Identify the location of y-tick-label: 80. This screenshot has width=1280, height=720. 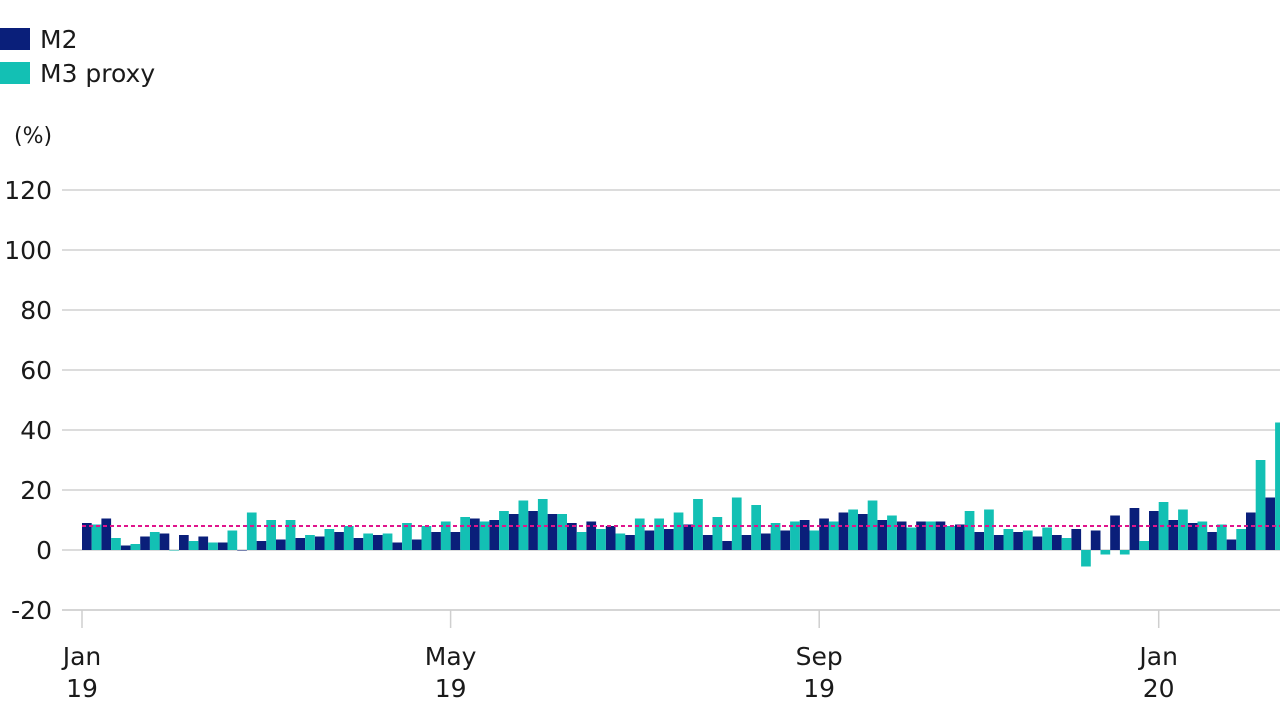
(36, 310).